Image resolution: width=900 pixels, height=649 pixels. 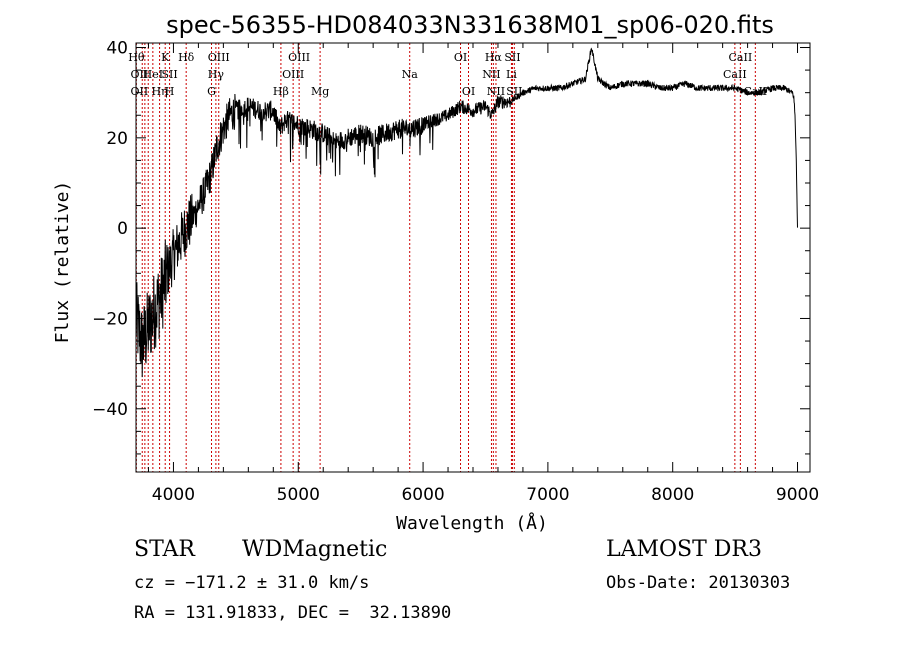 What do you see at coordinates (281, 91) in the screenshot?
I see `line-label: Hβ` at bounding box center [281, 91].